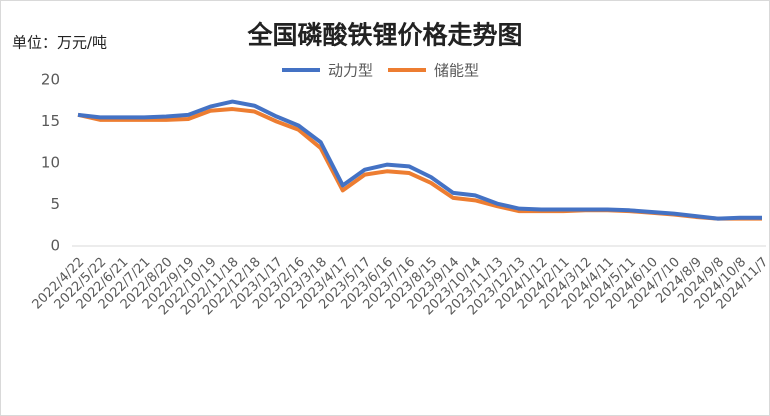 This screenshot has width=770, height=416. I want to click on chart-title: 全国磷酸铁锂价格走势图, so click(384, 35).